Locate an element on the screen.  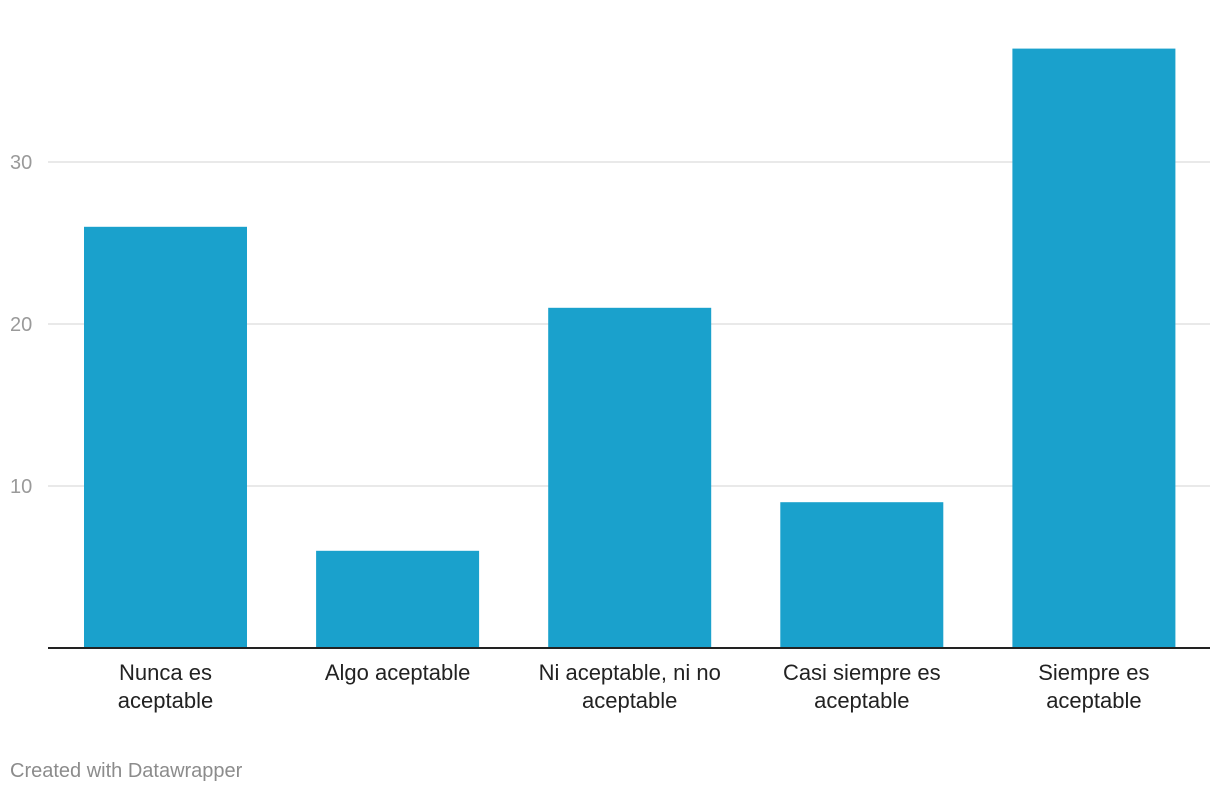
category-label-3: Ni aceptable, ni no aceptable is located at coordinates (630, 686).